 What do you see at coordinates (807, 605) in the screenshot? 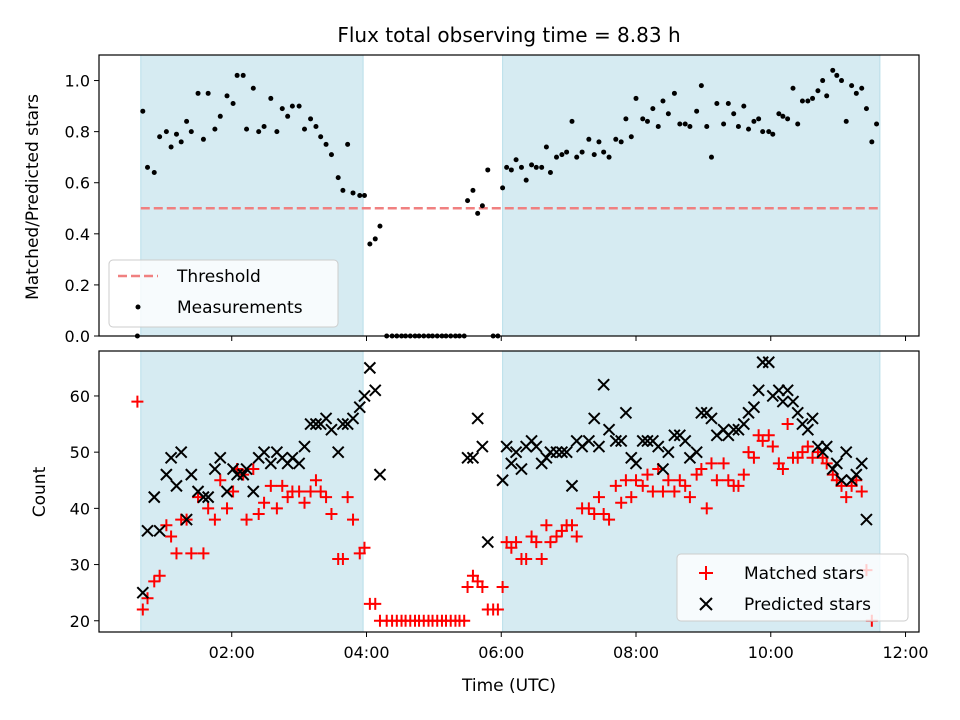
I see `legend-label-predicted-stars: Predicted stars` at bounding box center [807, 605].